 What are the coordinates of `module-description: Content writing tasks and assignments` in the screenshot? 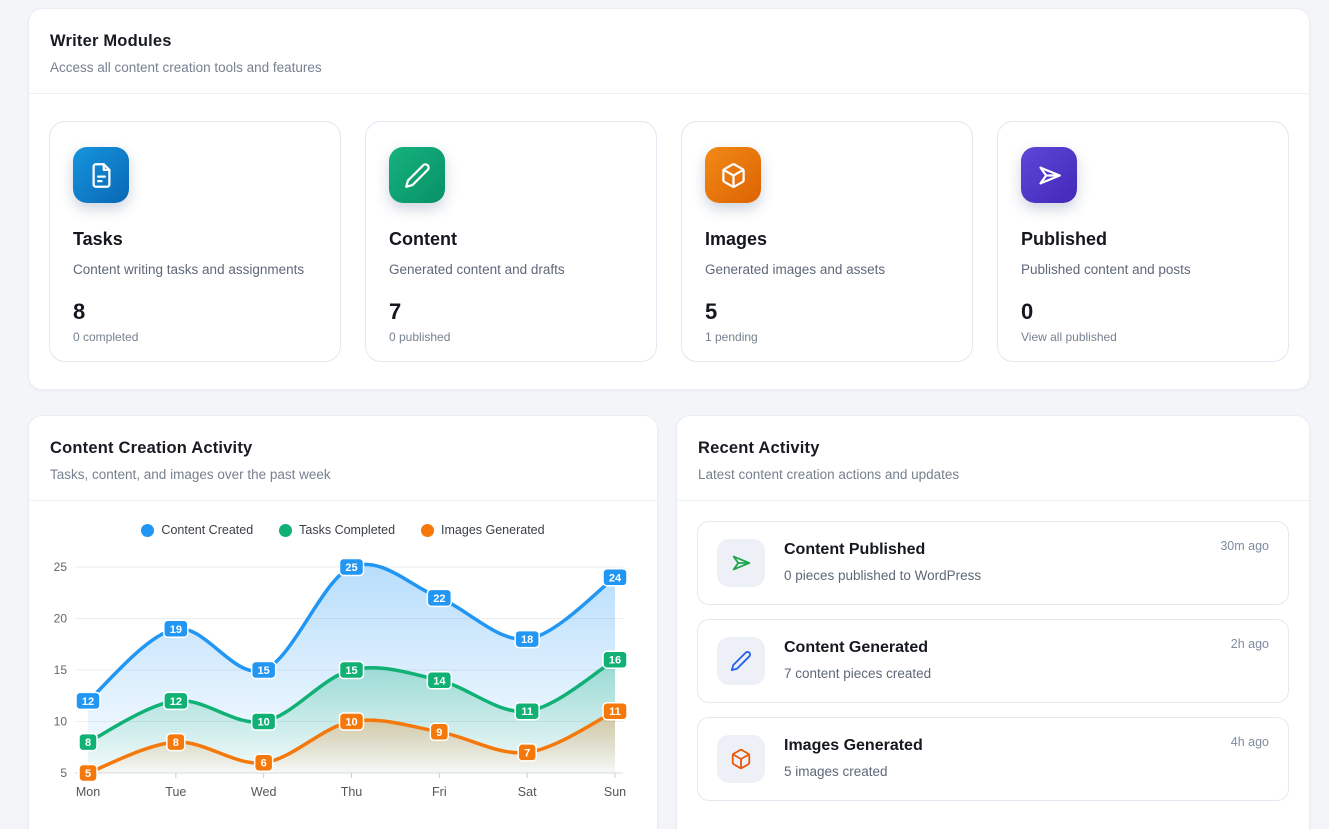 It's located at (189, 269).